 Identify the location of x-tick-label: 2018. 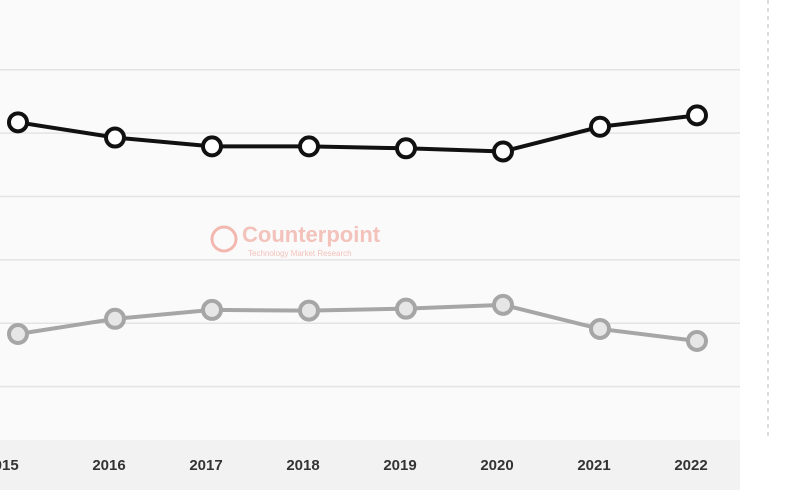
(302, 465).